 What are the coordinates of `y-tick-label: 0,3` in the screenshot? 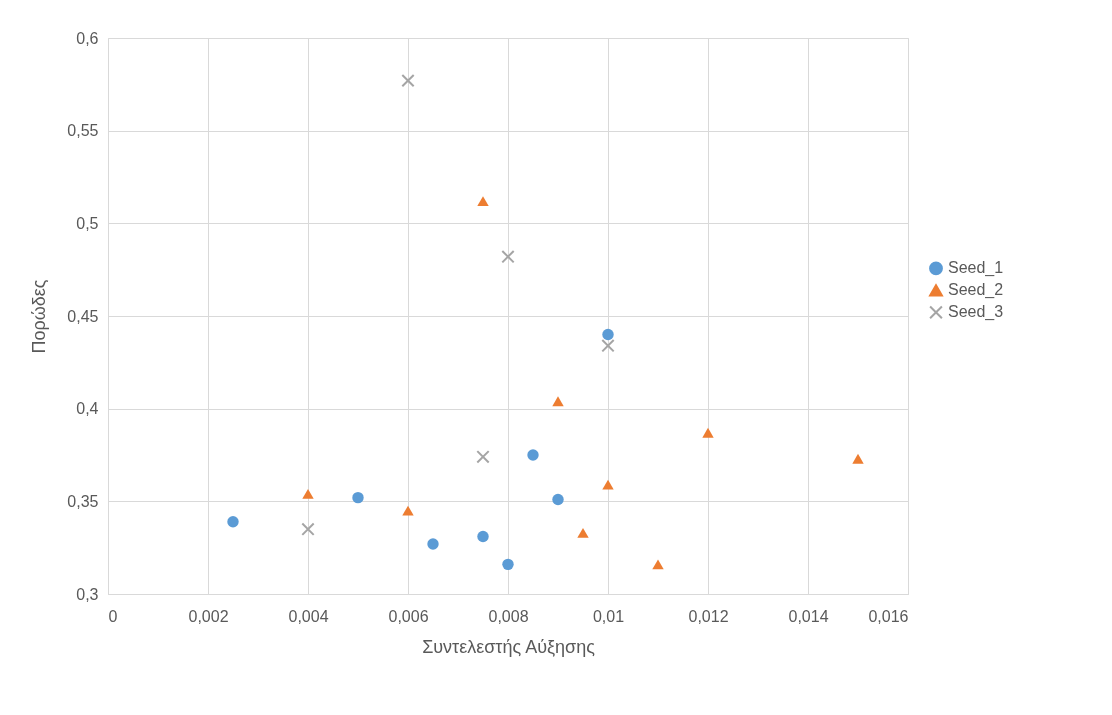 It's located at (87, 594).